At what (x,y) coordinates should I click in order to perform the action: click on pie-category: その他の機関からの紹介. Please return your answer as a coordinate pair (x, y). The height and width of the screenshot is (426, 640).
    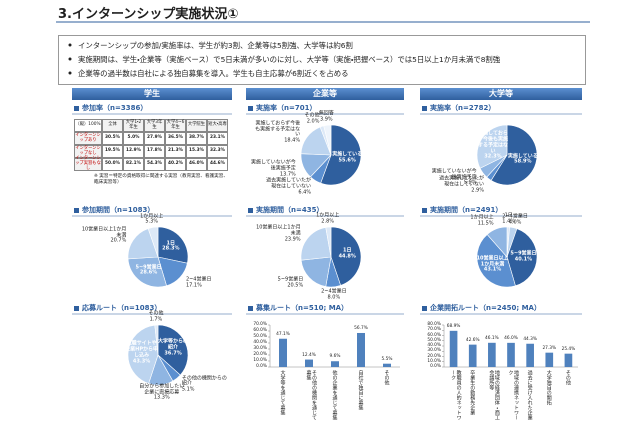
    Looking at the image, I should click on (204, 380).